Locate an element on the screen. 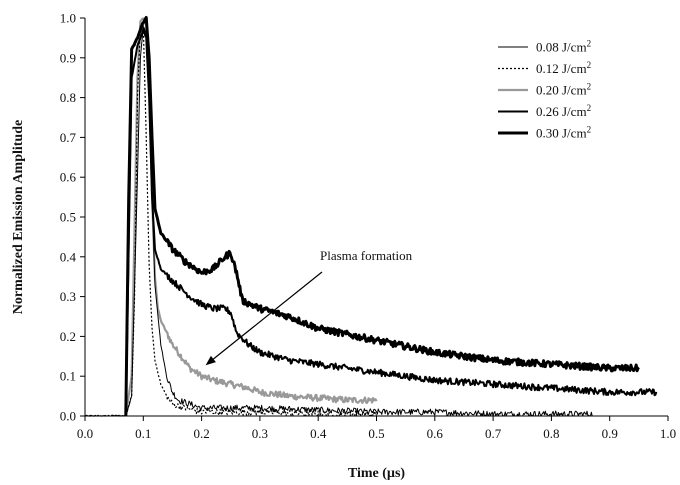 The width and height of the screenshot is (680, 485). legend-label-base: 0.30 J/cm is located at coordinates (561, 133).